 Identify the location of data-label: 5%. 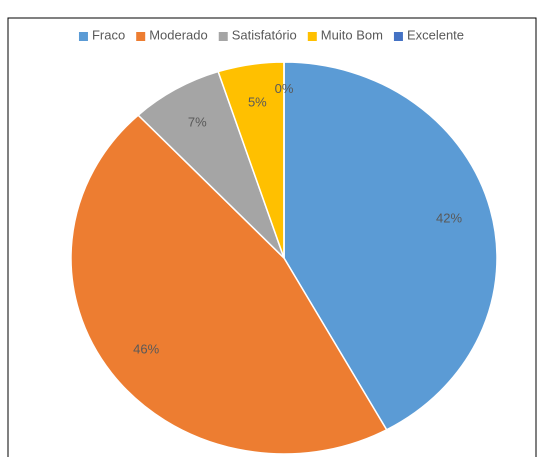
(257, 102).